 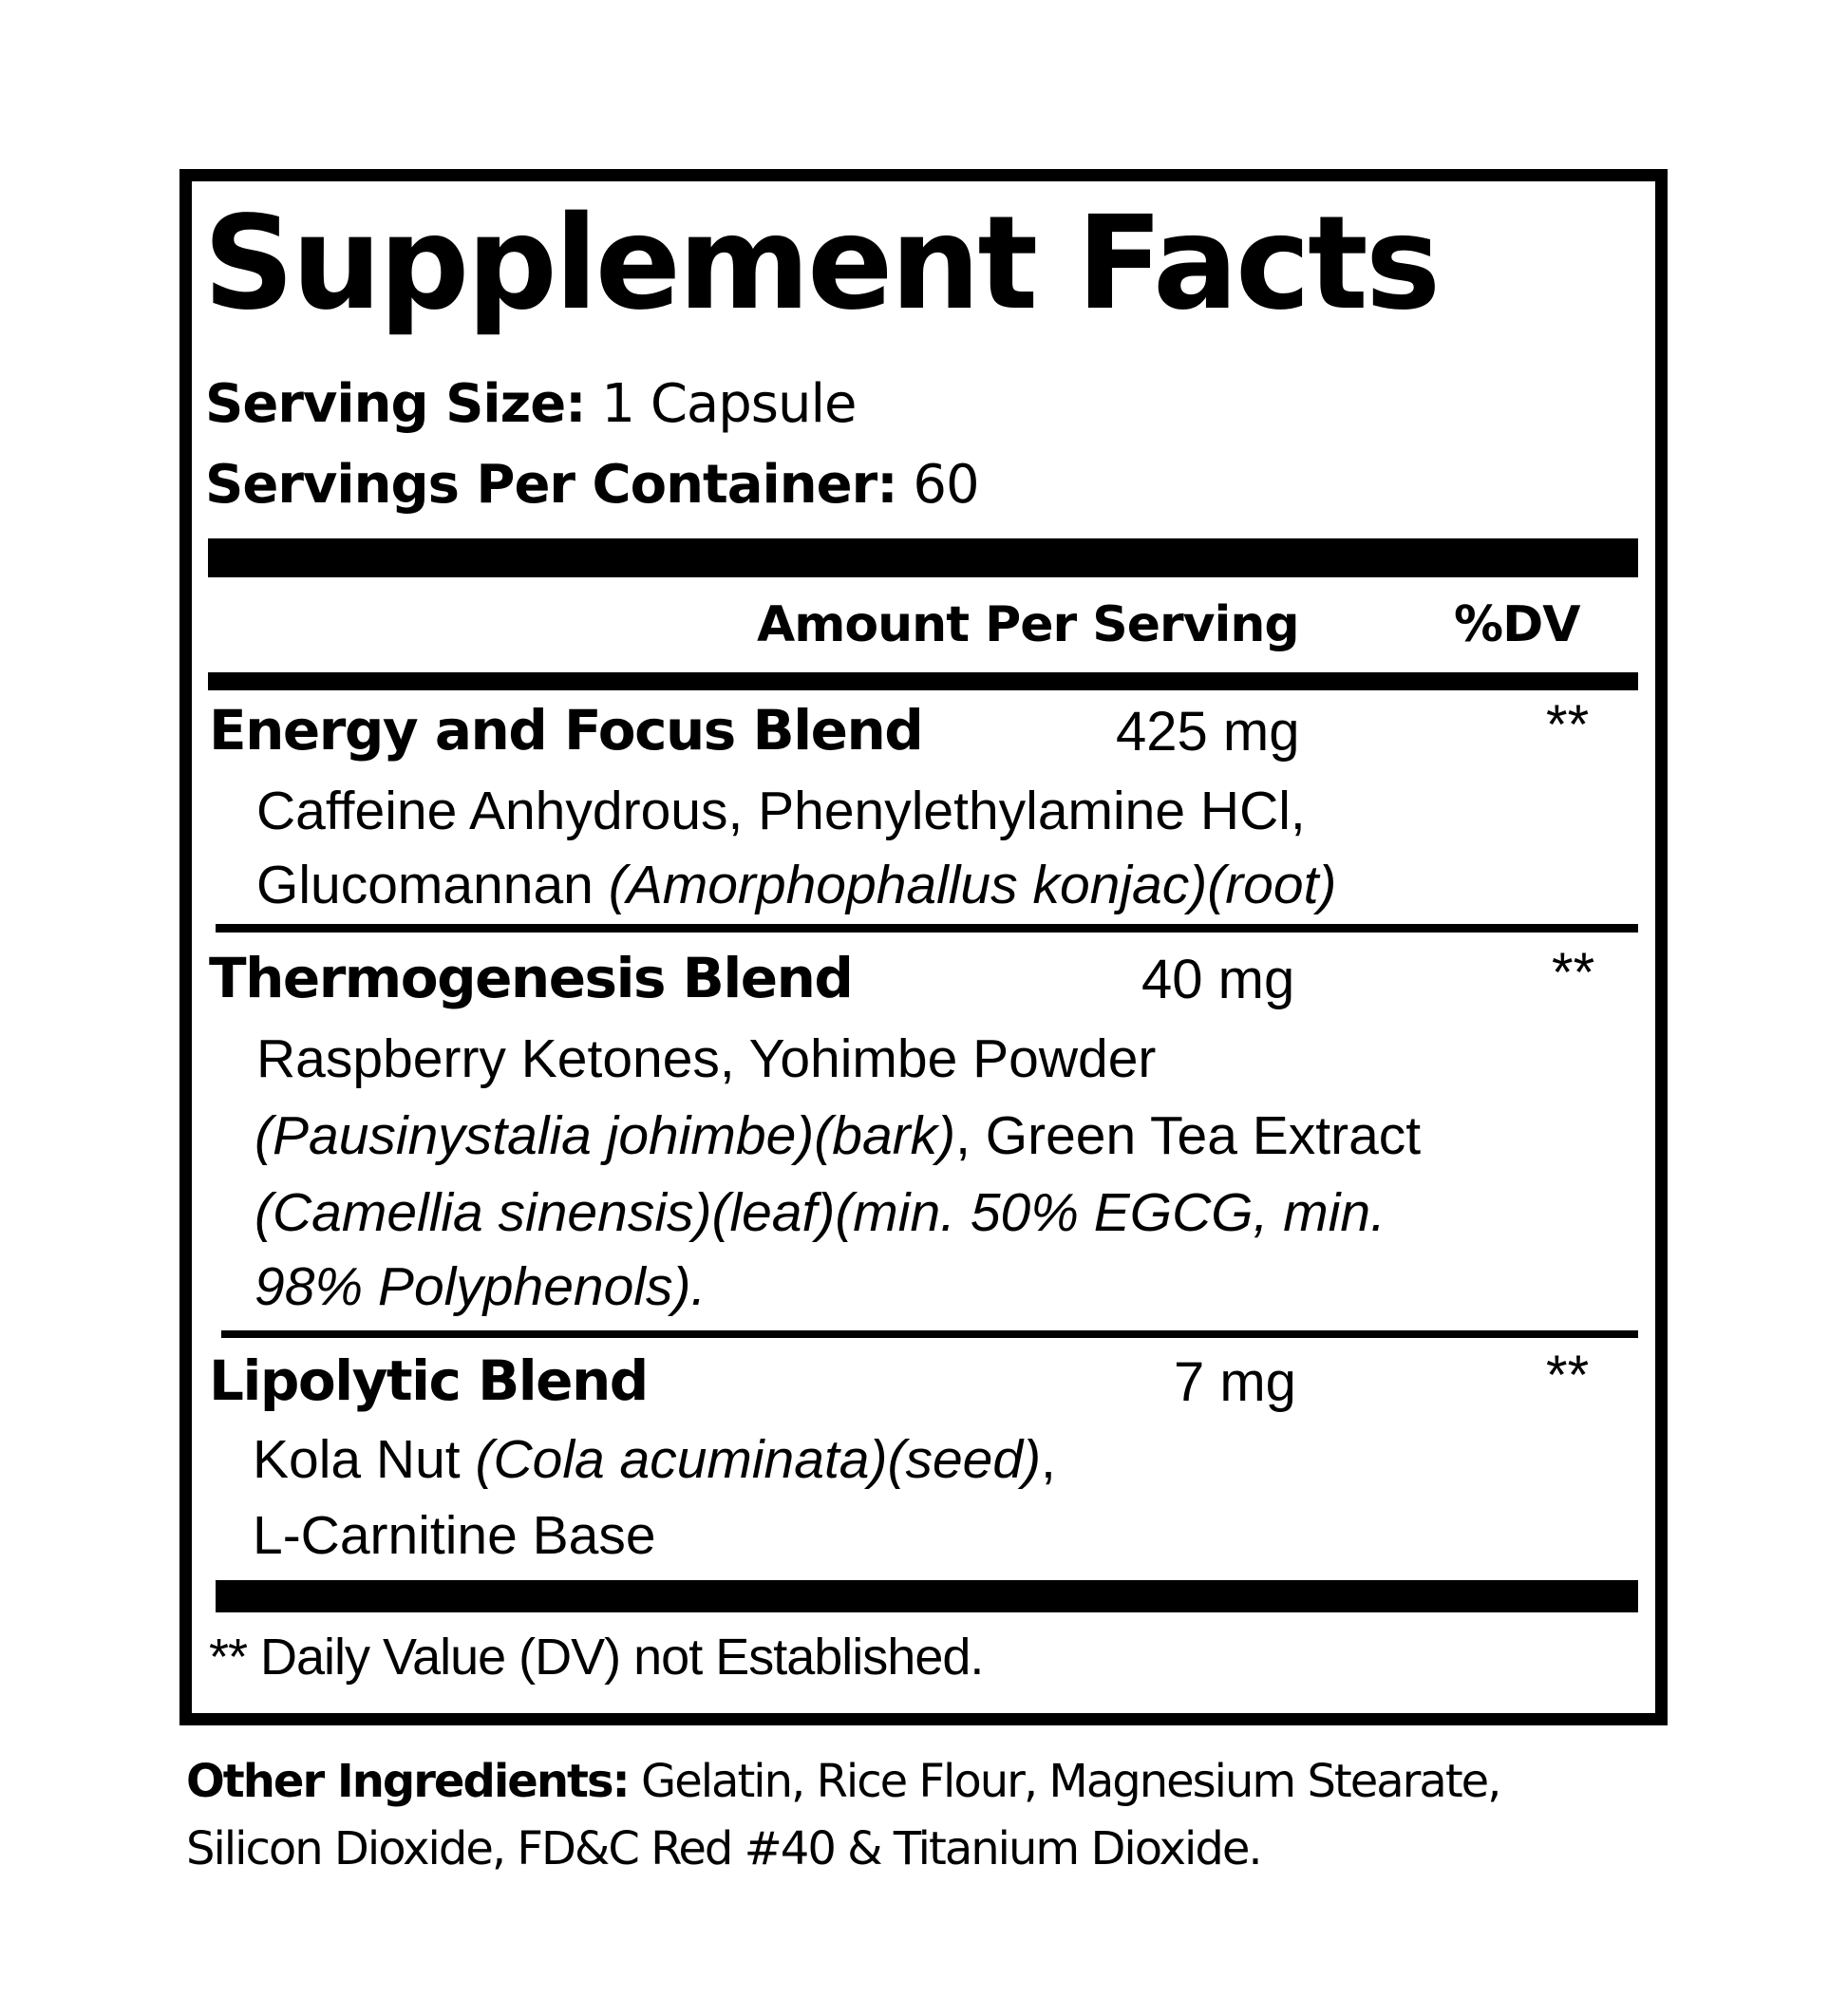 I want to click on ingredient-text: Raspberry Ketones, Yohimbe Powder, so click(x=706, y=1058).